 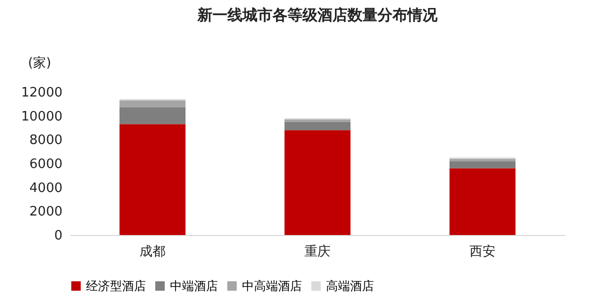 What do you see at coordinates (272, 286) in the screenshot?
I see `legend-label: 中高端酒店` at bounding box center [272, 286].